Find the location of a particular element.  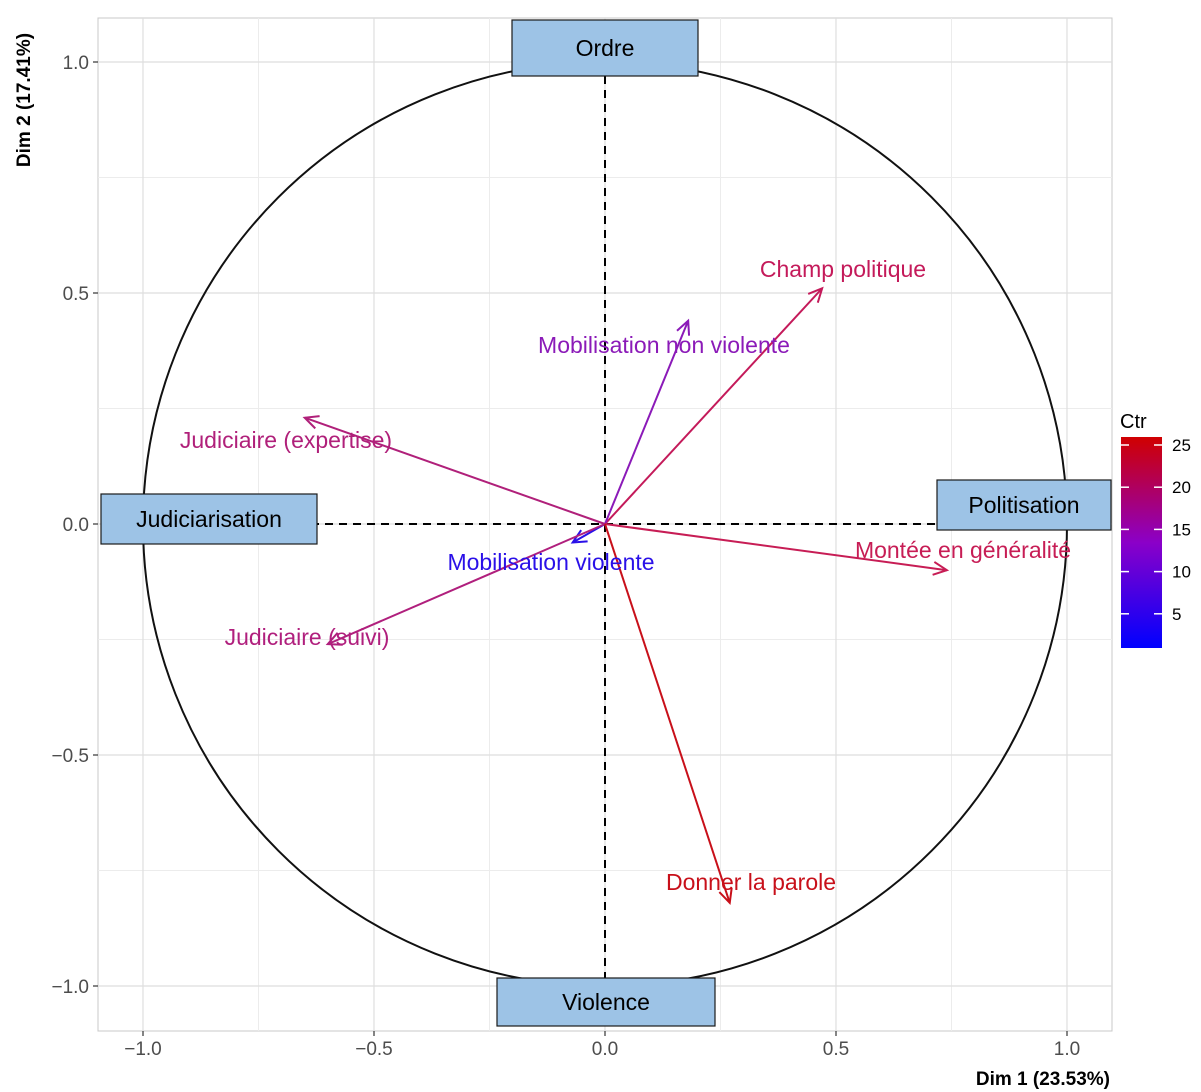

legend-colorbar is located at coordinates (1141, 542).